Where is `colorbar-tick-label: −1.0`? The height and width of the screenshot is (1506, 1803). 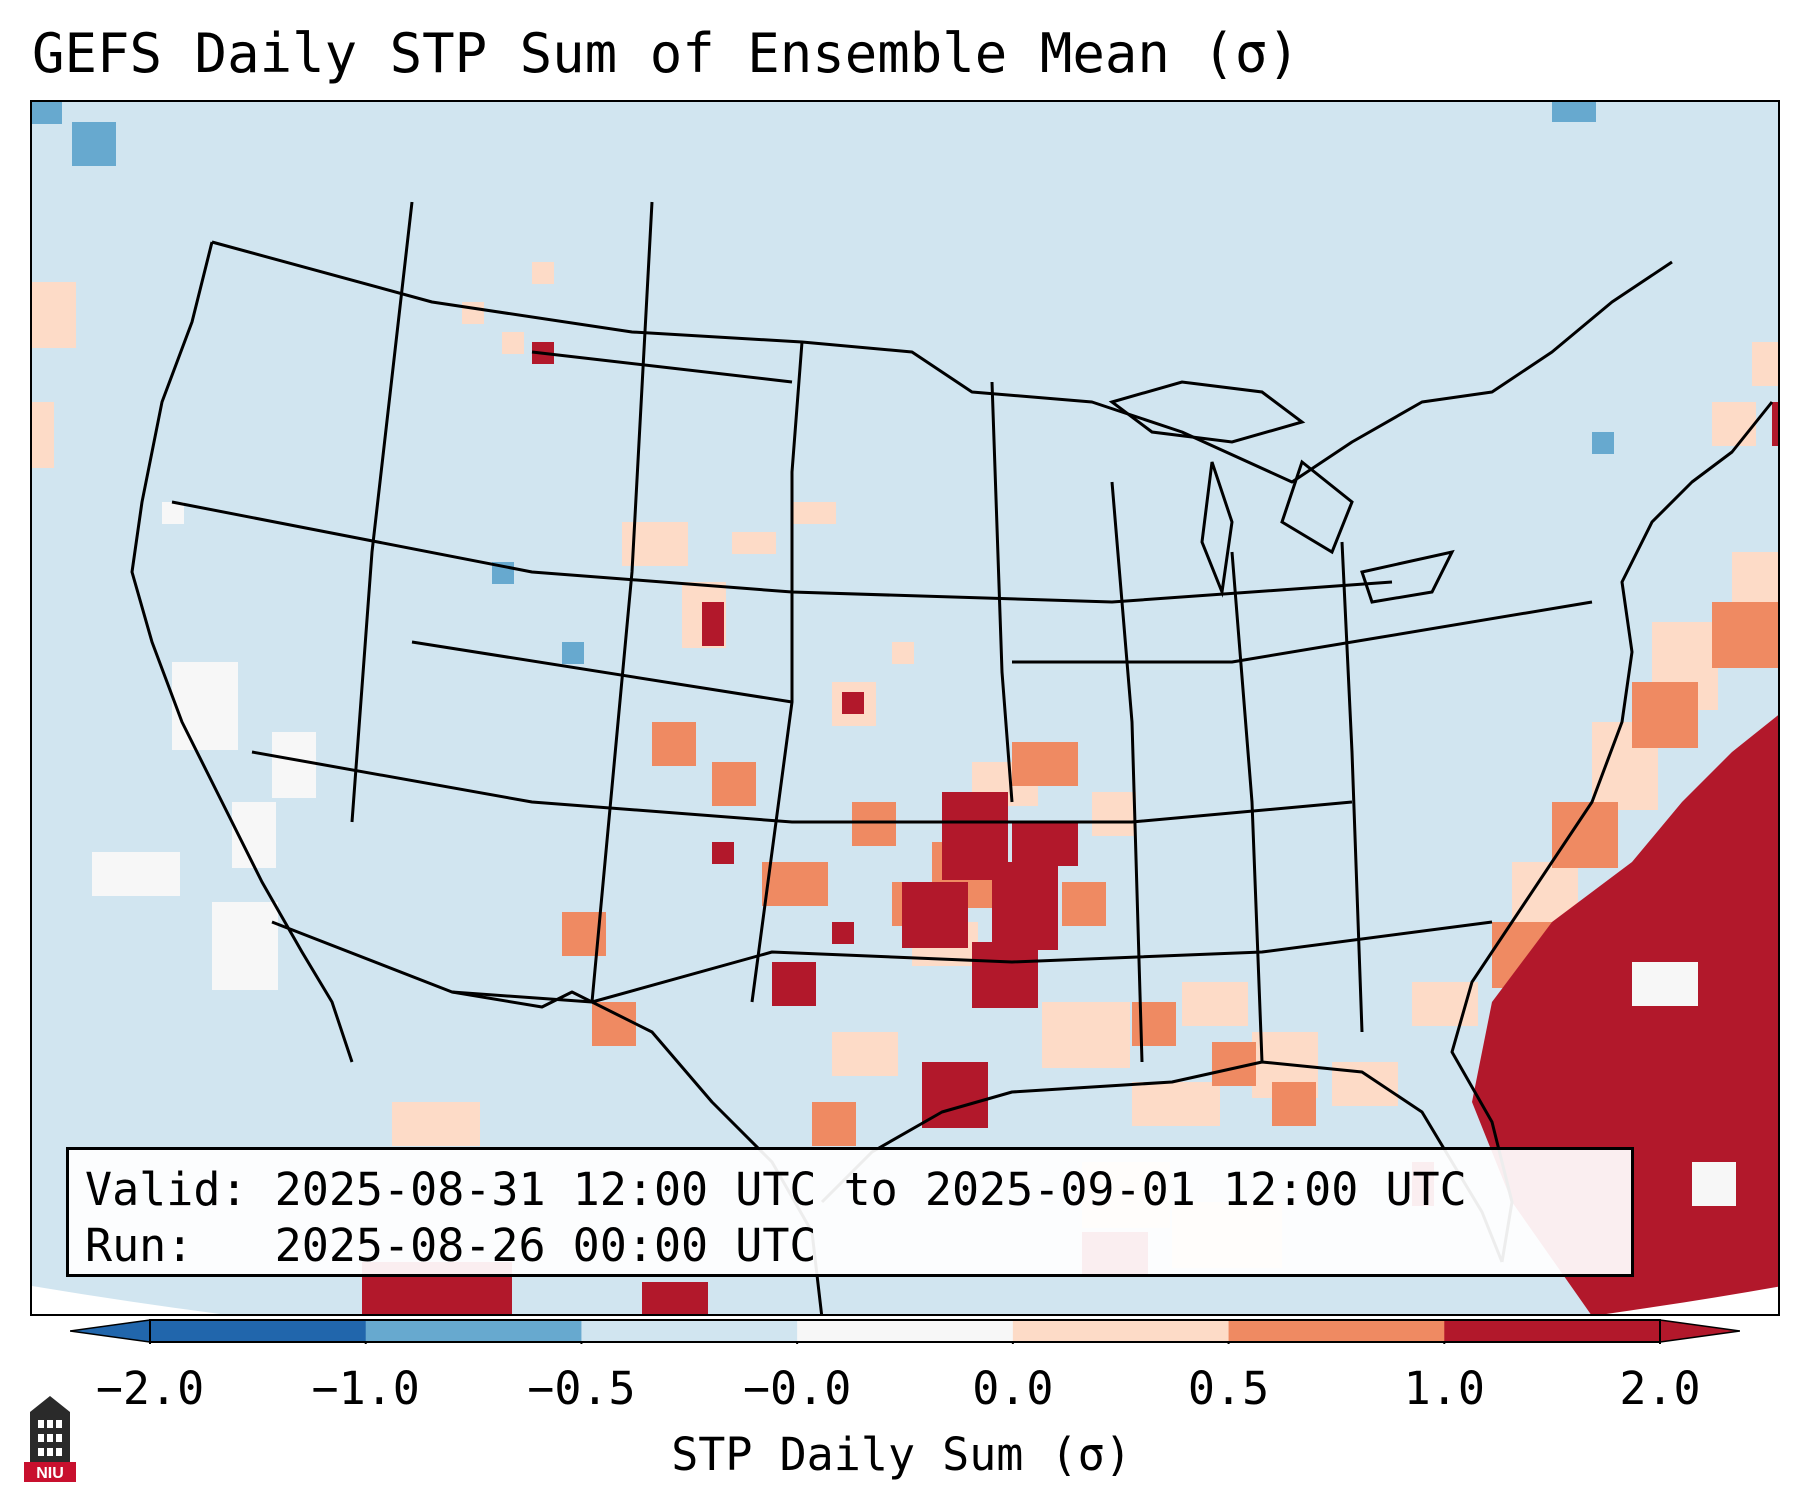
colorbar-tick-label: −1.0 is located at coordinates (365, 1388).